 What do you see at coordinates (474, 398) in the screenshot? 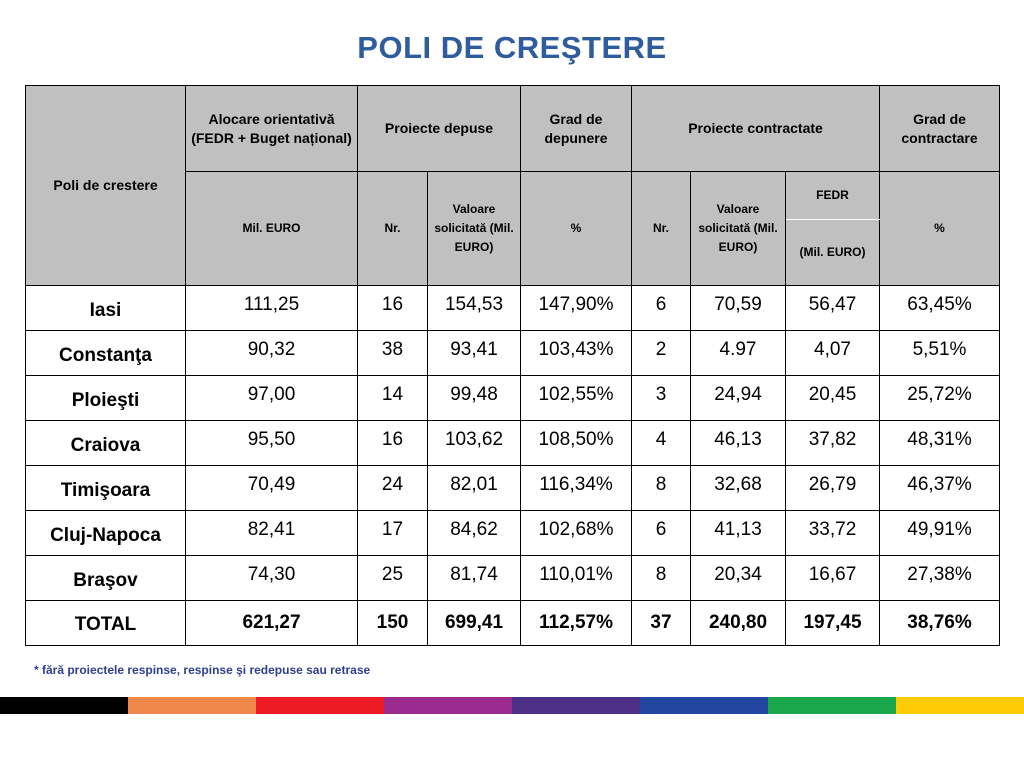
I see `cell-val-dep: 99,48` at bounding box center [474, 398].